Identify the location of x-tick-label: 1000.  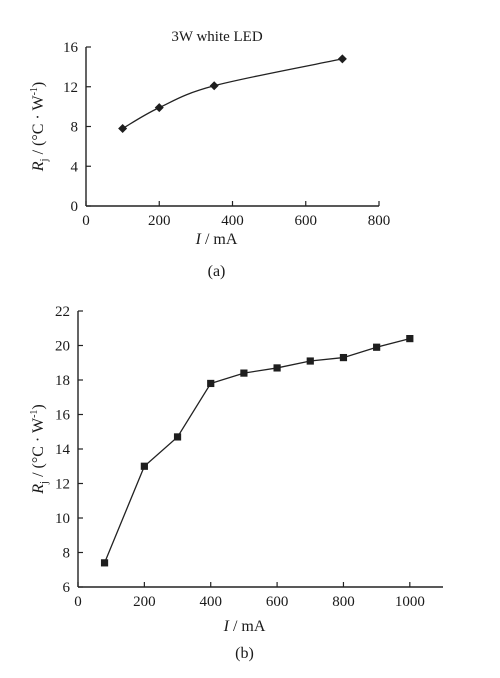
(410, 602).